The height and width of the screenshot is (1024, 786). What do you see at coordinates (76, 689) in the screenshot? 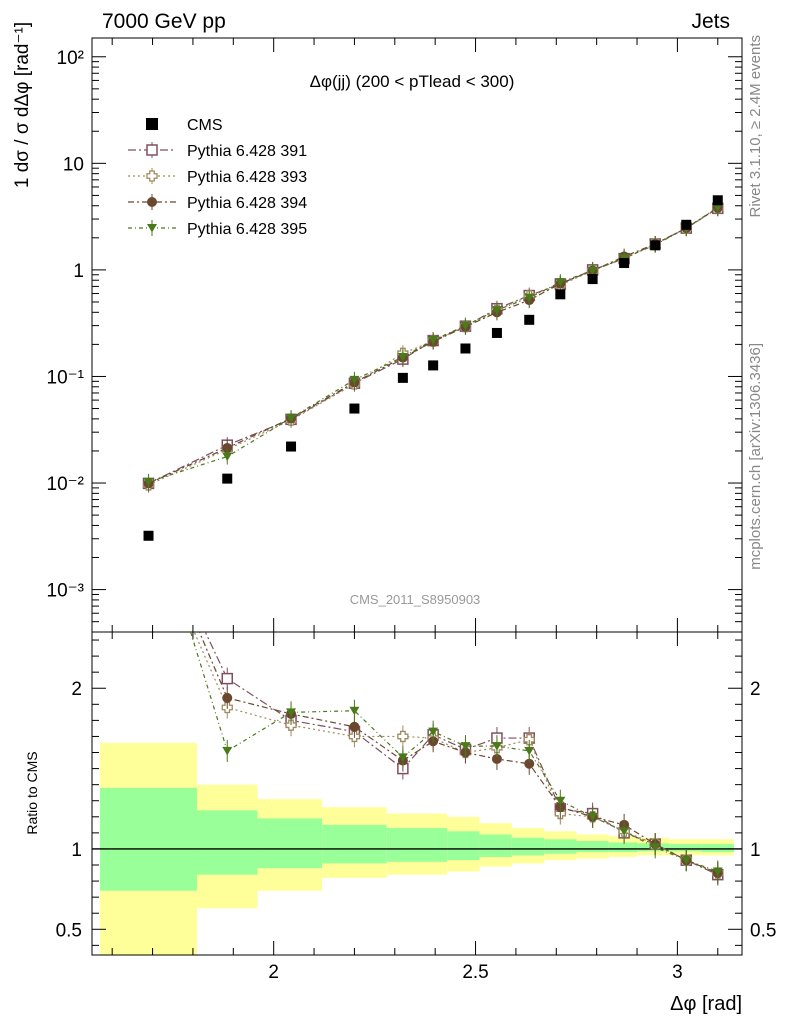
I see `y-tick-label-ratio: 2` at bounding box center [76, 689].